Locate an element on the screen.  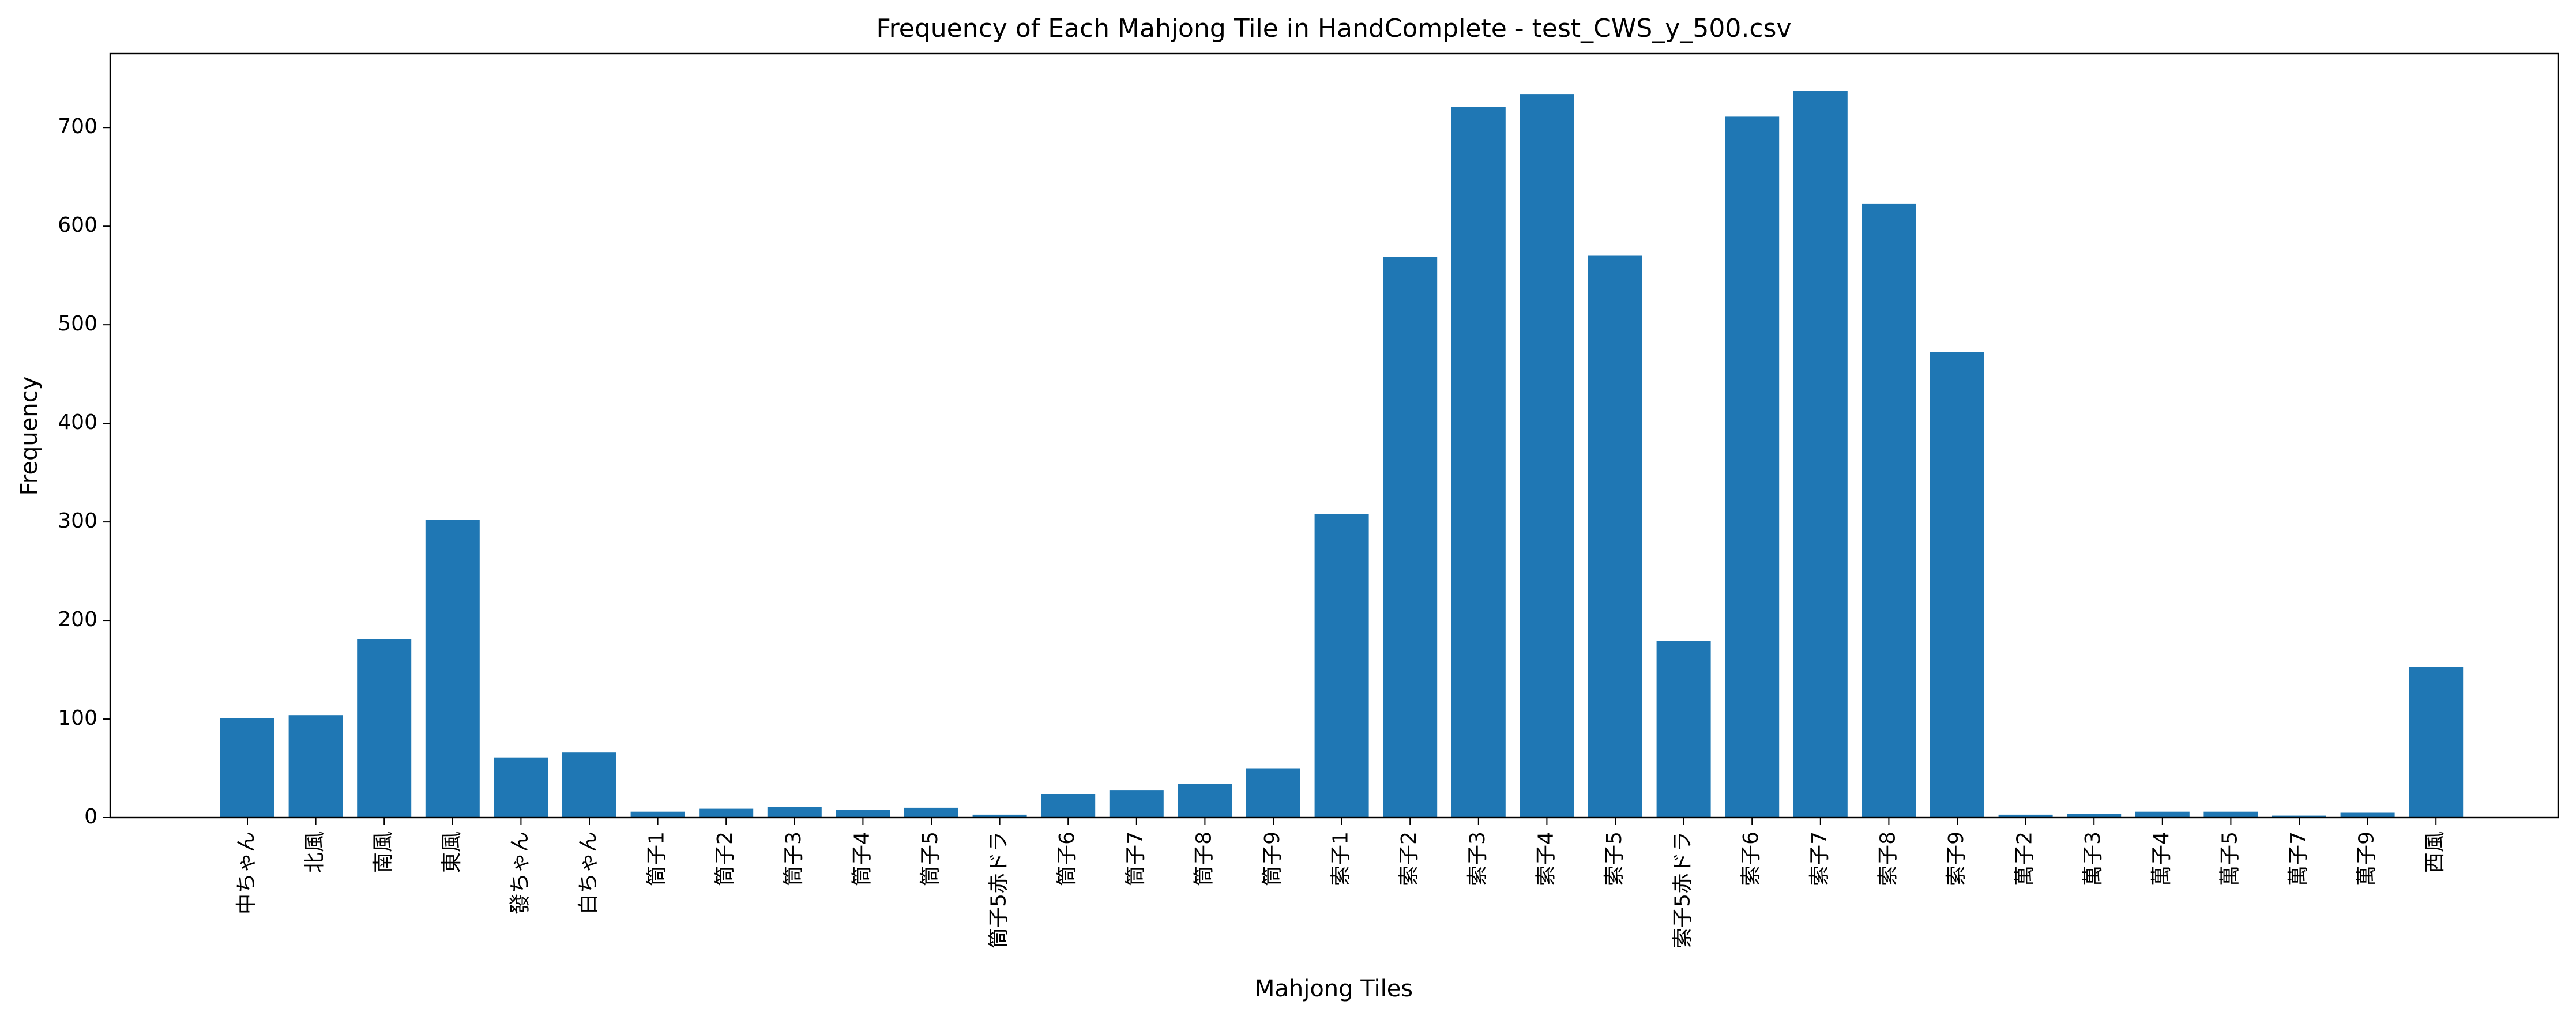
x-tick-label: 萬子7 is located at coordinates (2298, 858).